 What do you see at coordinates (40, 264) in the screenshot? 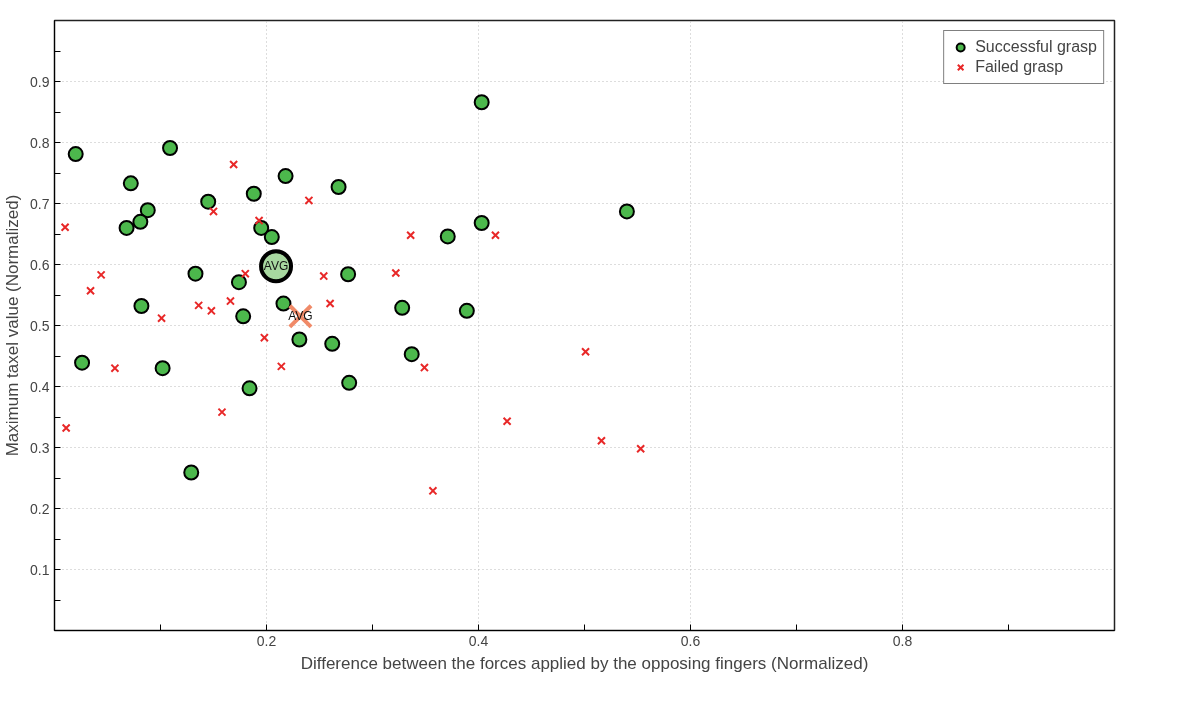
I see `y-tick-label: 0.6` at bounding box center [40, 264].